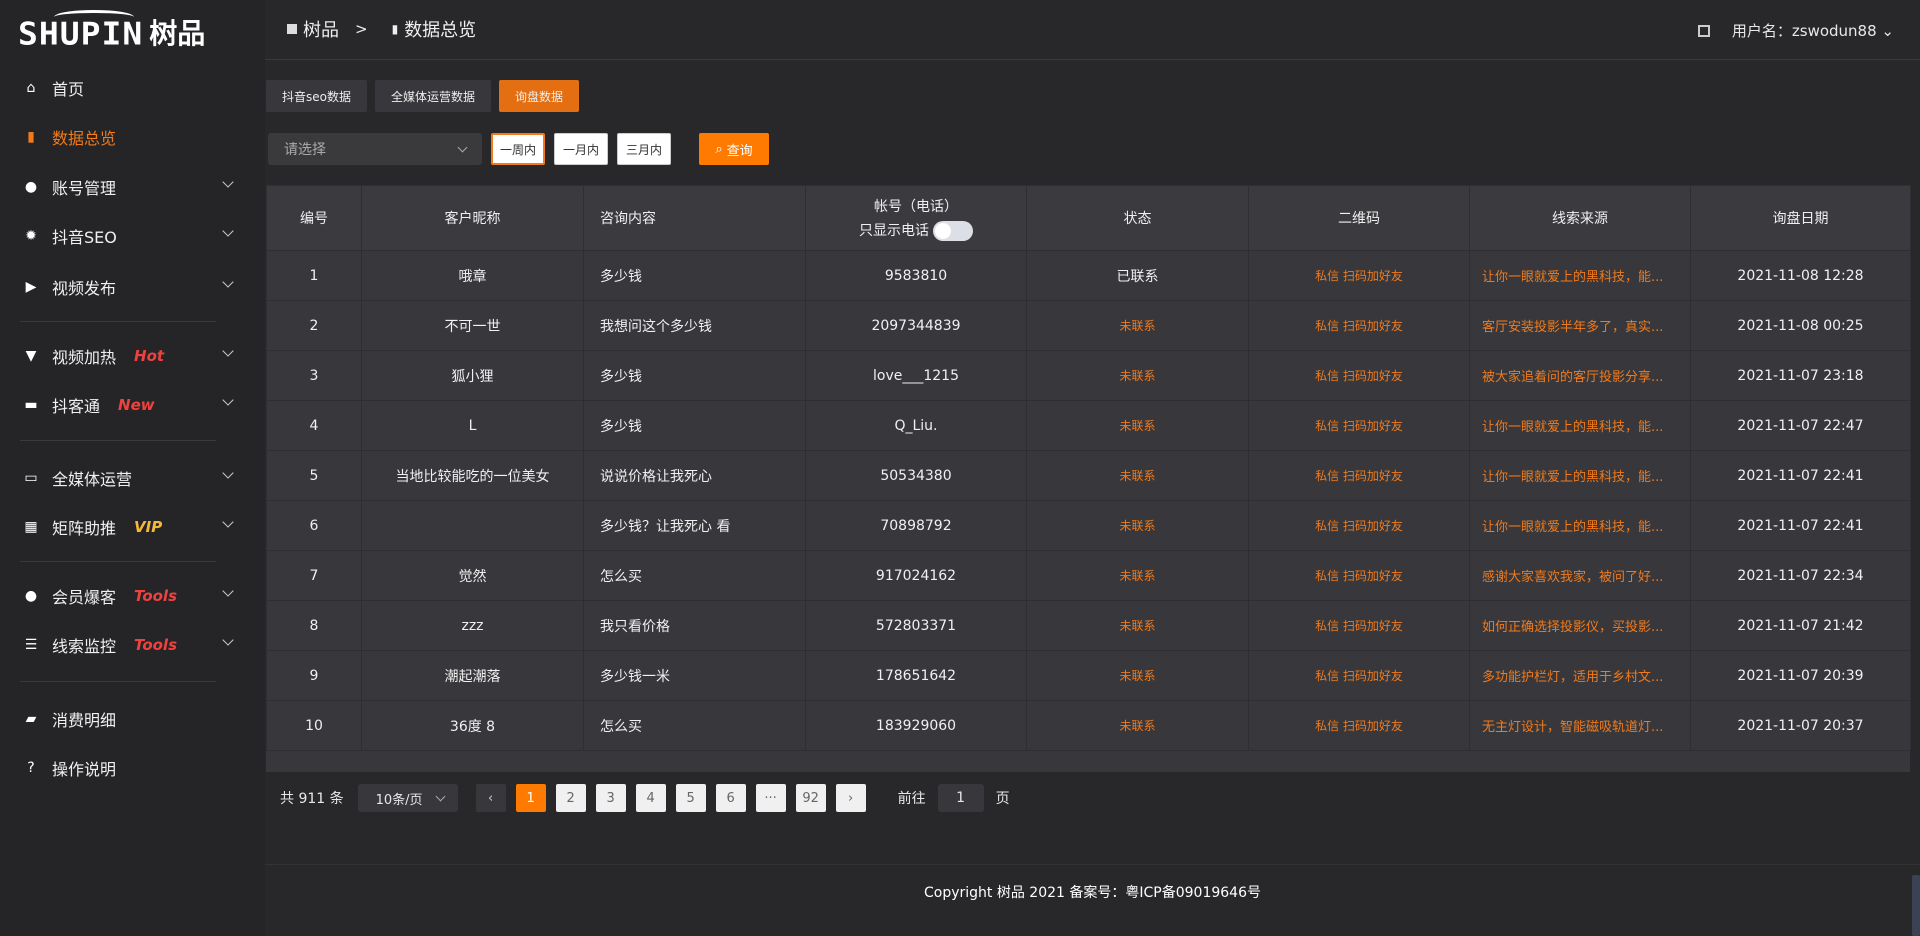  I want to click on sidebar-item: ✹ 抖音SEO, so click(128, 236).